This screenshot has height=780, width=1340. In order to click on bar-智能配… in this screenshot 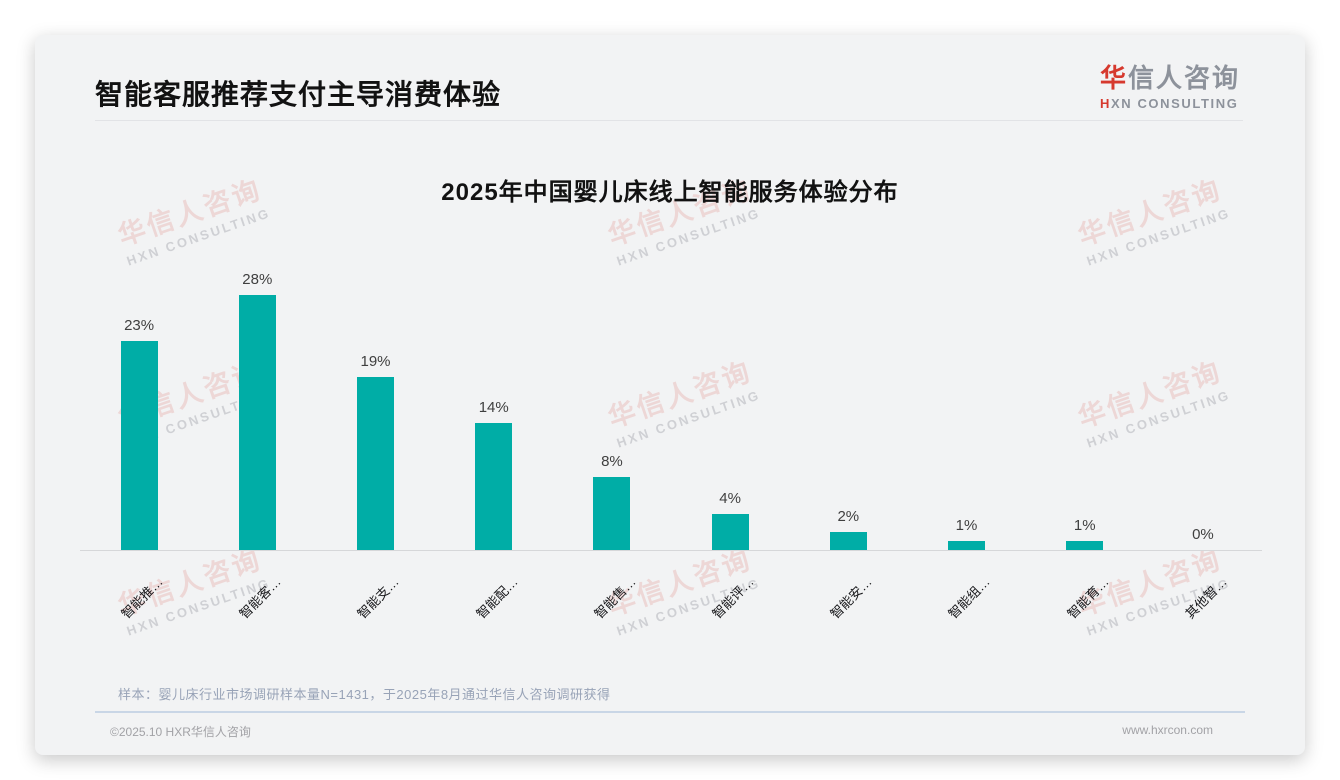, I will do `click(494, 486)`.